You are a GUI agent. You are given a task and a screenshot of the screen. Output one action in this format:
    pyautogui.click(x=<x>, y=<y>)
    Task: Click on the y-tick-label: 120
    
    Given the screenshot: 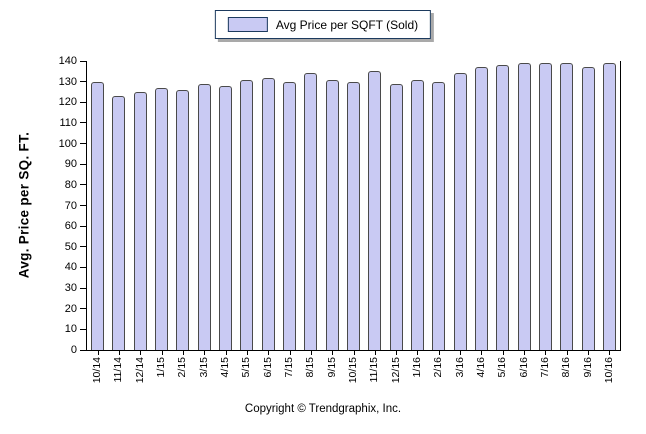 What is the action you would take?
    pyautogui.click(x=67, y=102)
    